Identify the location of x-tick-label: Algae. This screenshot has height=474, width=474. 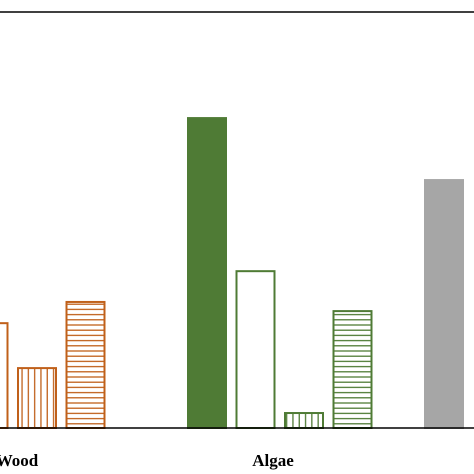
(273, 460).